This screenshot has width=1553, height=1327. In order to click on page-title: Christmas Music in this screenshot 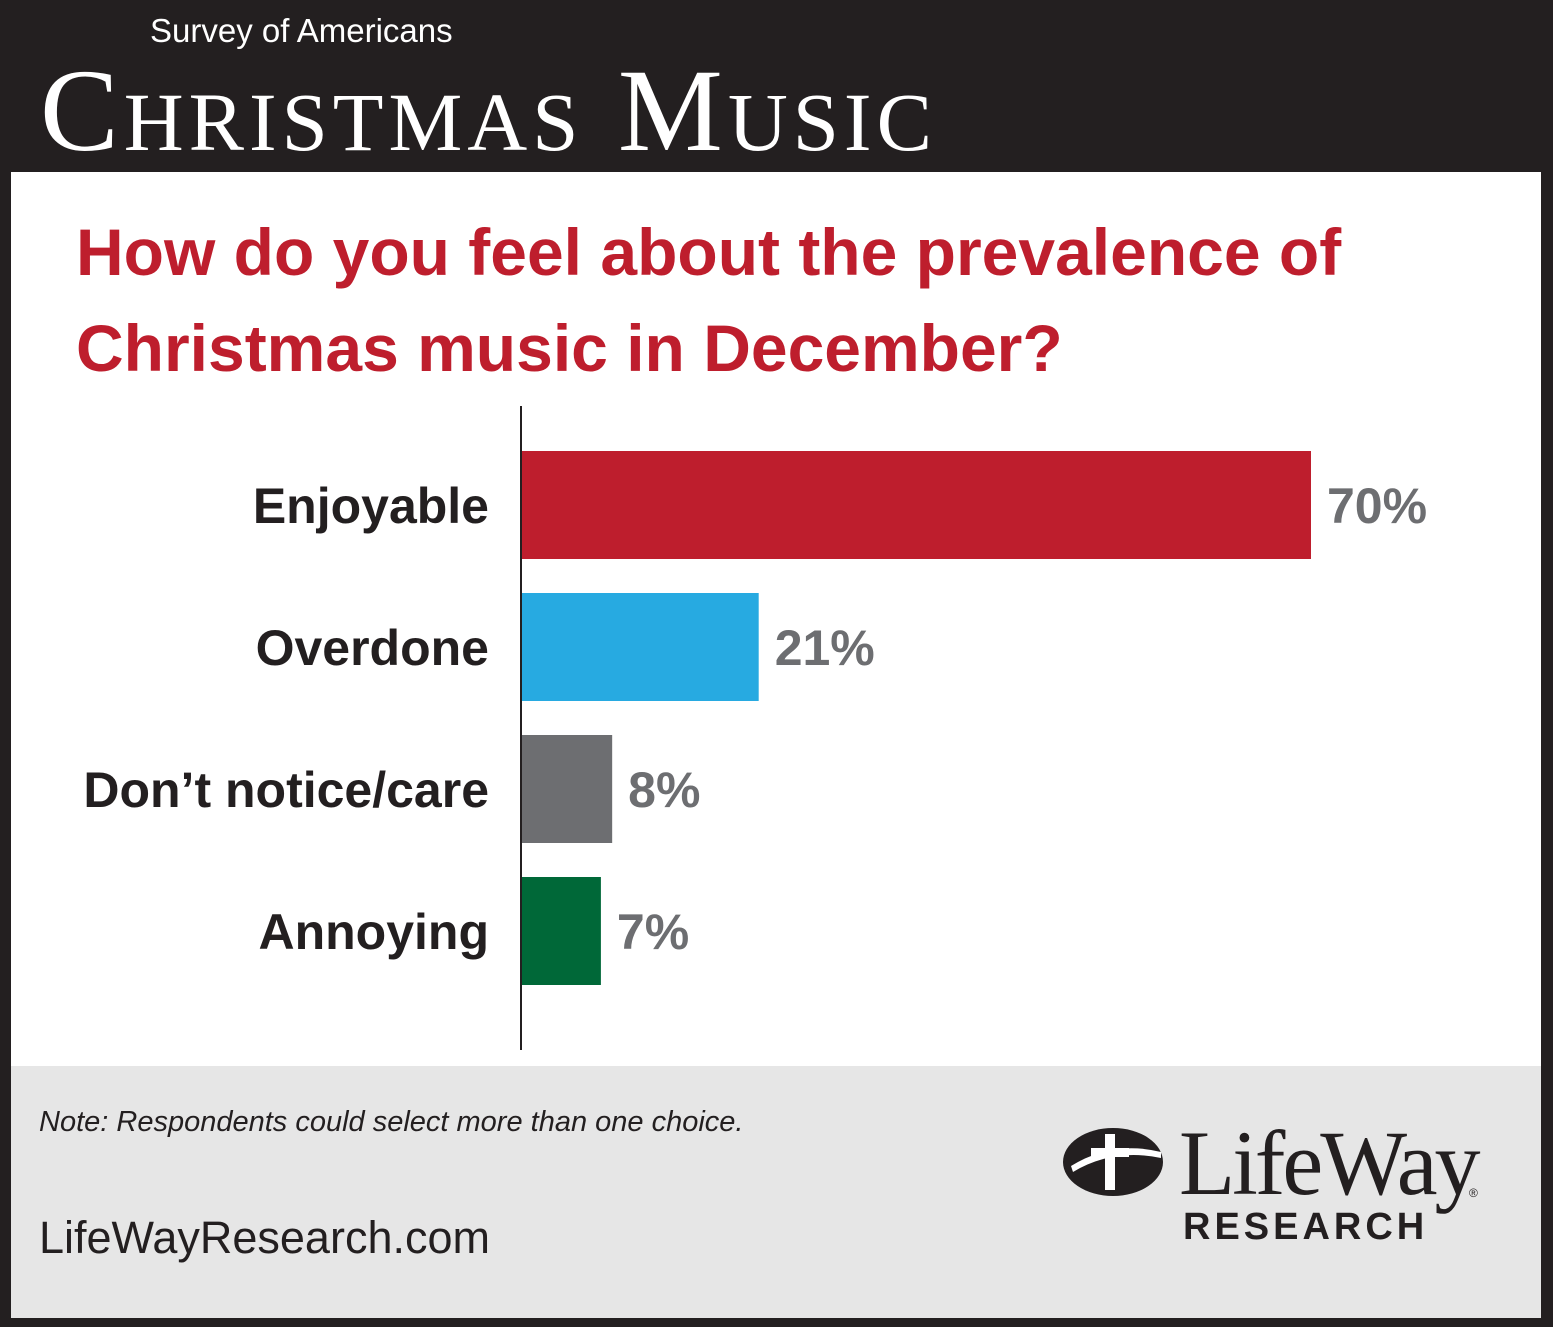, I will do `click(488, 110)`.